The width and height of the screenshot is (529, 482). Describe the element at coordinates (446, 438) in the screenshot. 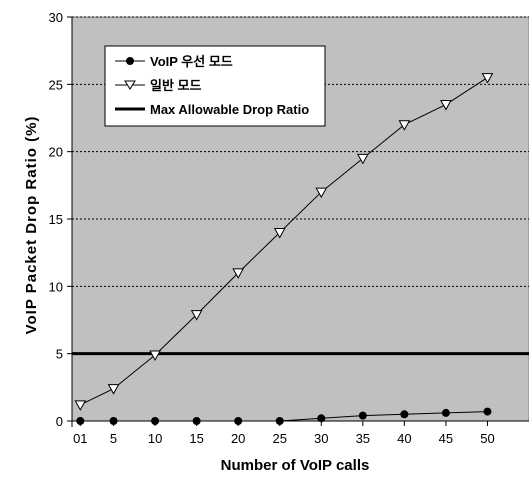

I see `x-tick-label: 45` at that location.